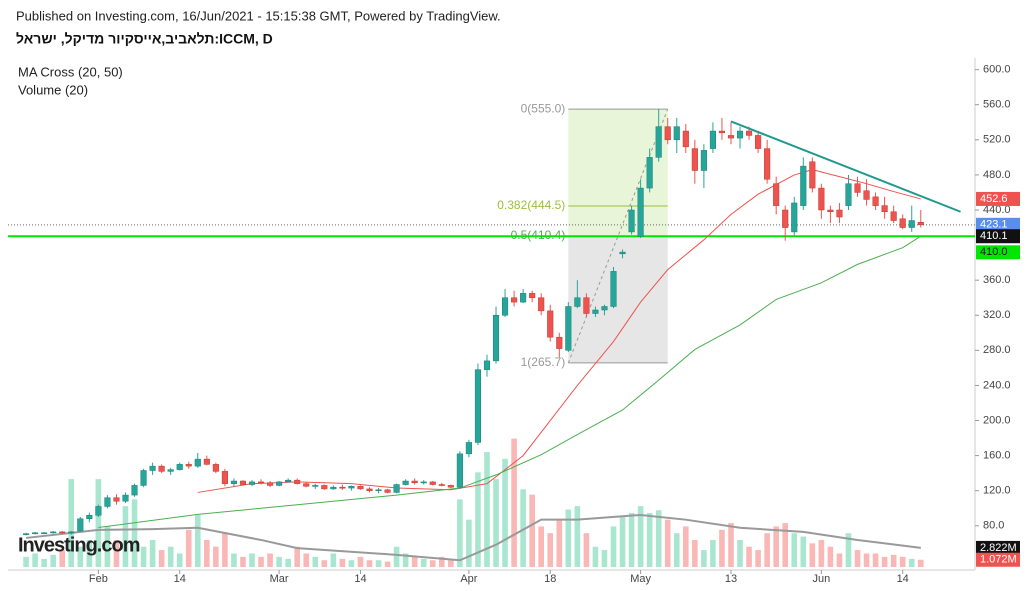 This screenshot has height=591, width=1031. What do you see at coordinates (845, 166) in the screenshot?
I see `trendline` at bounding box center [845, 166].